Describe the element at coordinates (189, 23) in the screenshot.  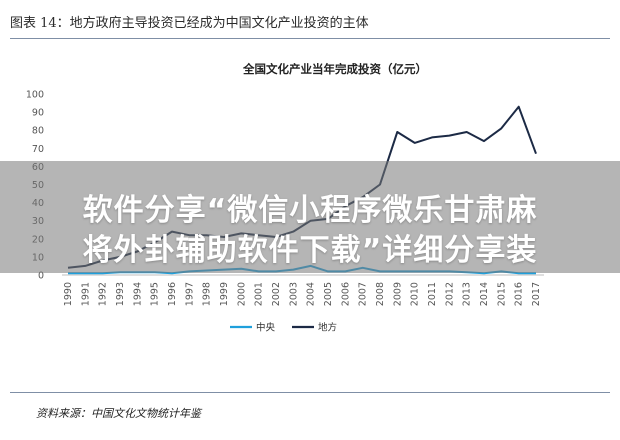
I see `figure-title: 图表 14：地方政府主导投资已经成为中国文化产业投资的主体` at that location.